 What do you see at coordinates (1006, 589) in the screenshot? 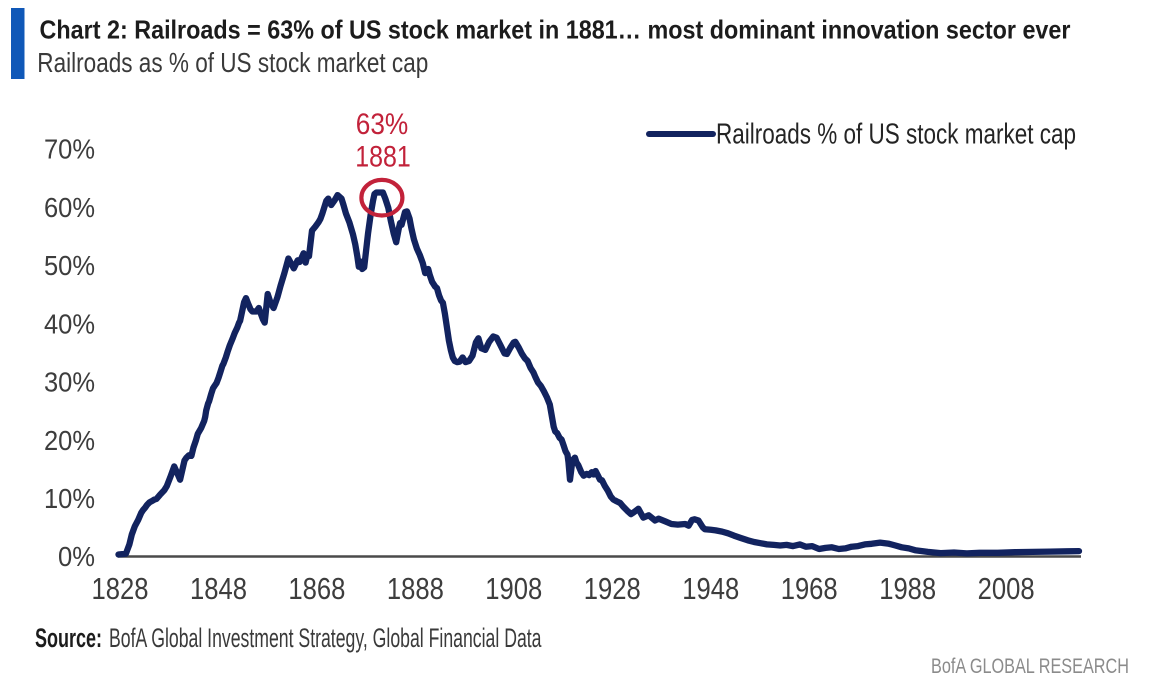
I see `svg-text: 2008` at bounding box center [1006, 589].